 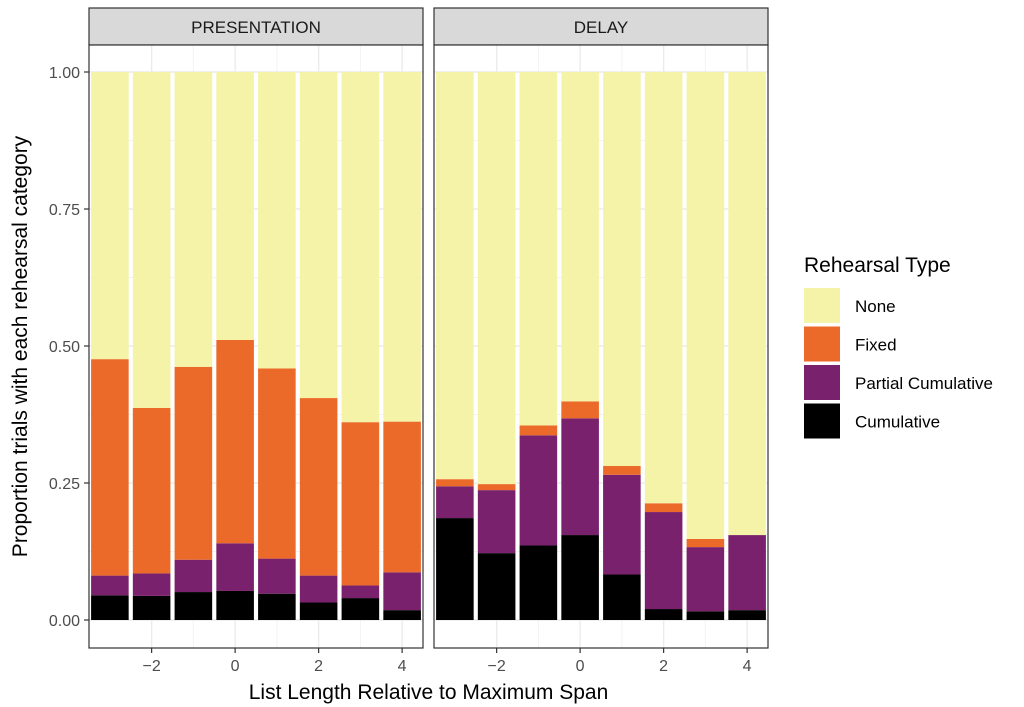 What do you see at coordinates (822, 421) in the screenshot?
I see `legend-swatch-cumulative` at bounding box center [822, 421].